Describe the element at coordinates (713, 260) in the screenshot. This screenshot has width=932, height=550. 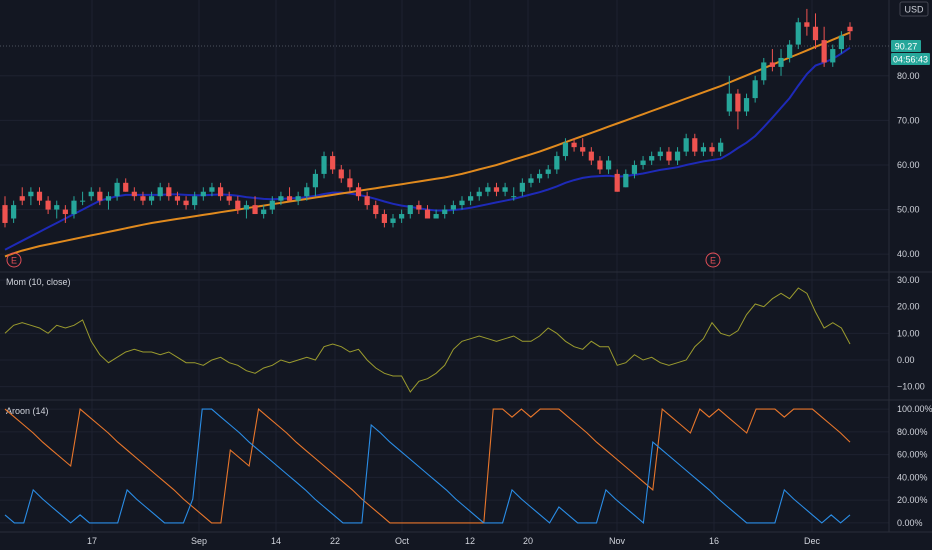
I see `earnings-marker-nov: E` at that location.